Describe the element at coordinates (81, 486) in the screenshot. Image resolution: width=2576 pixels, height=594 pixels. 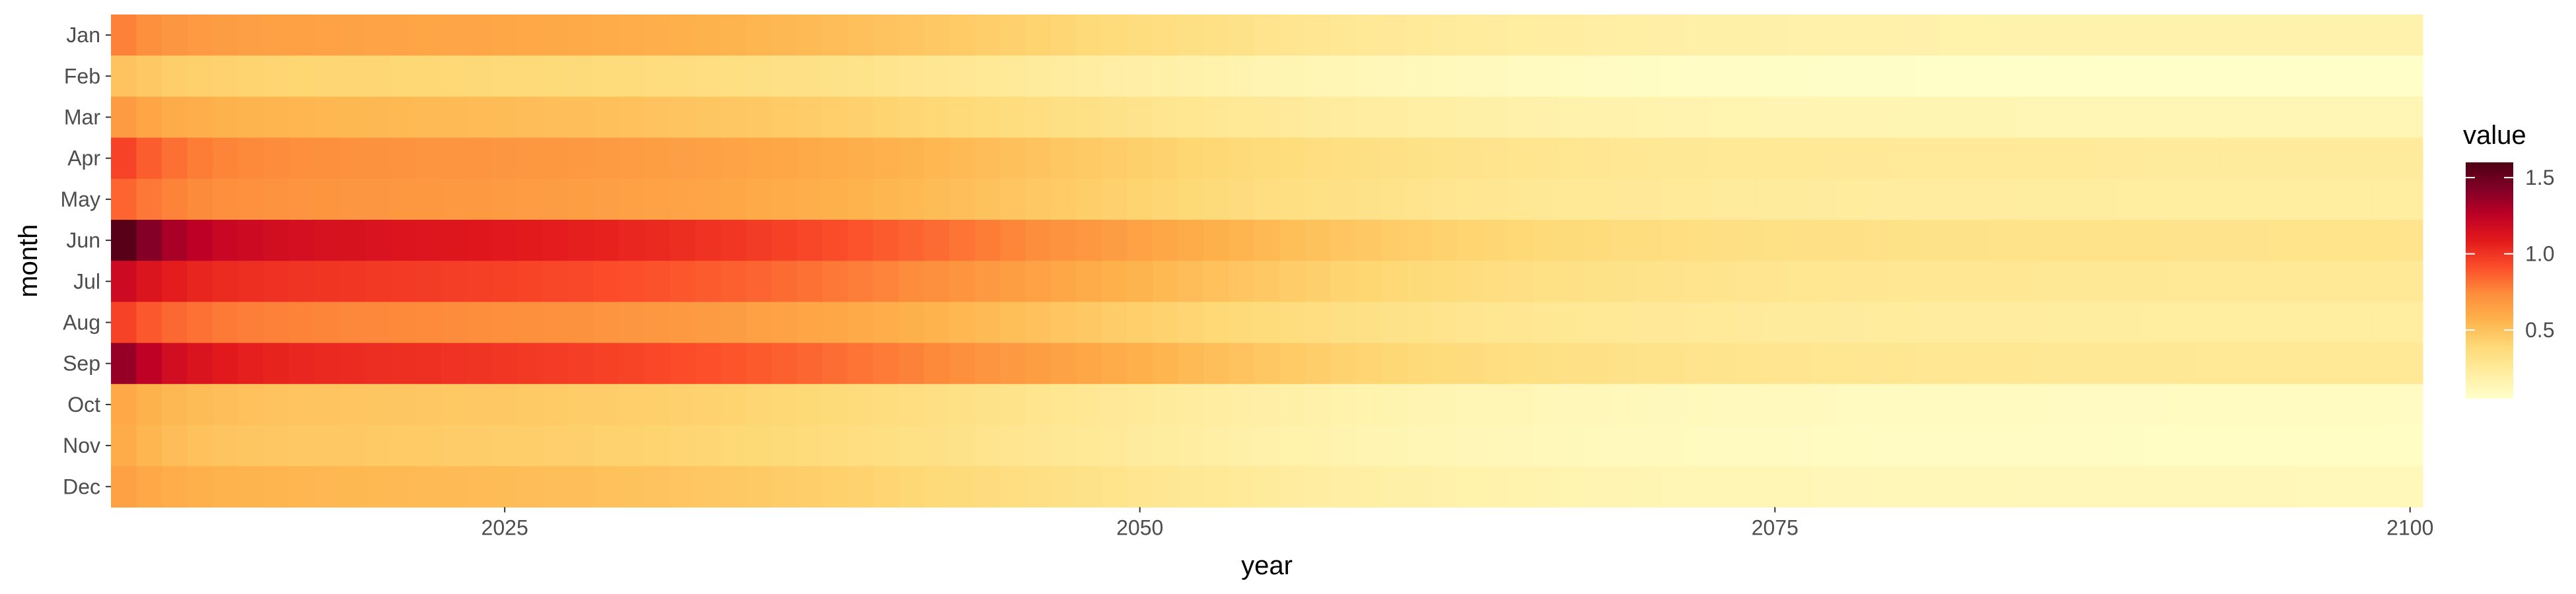
I see `y-tick-label: Dec` at that location.